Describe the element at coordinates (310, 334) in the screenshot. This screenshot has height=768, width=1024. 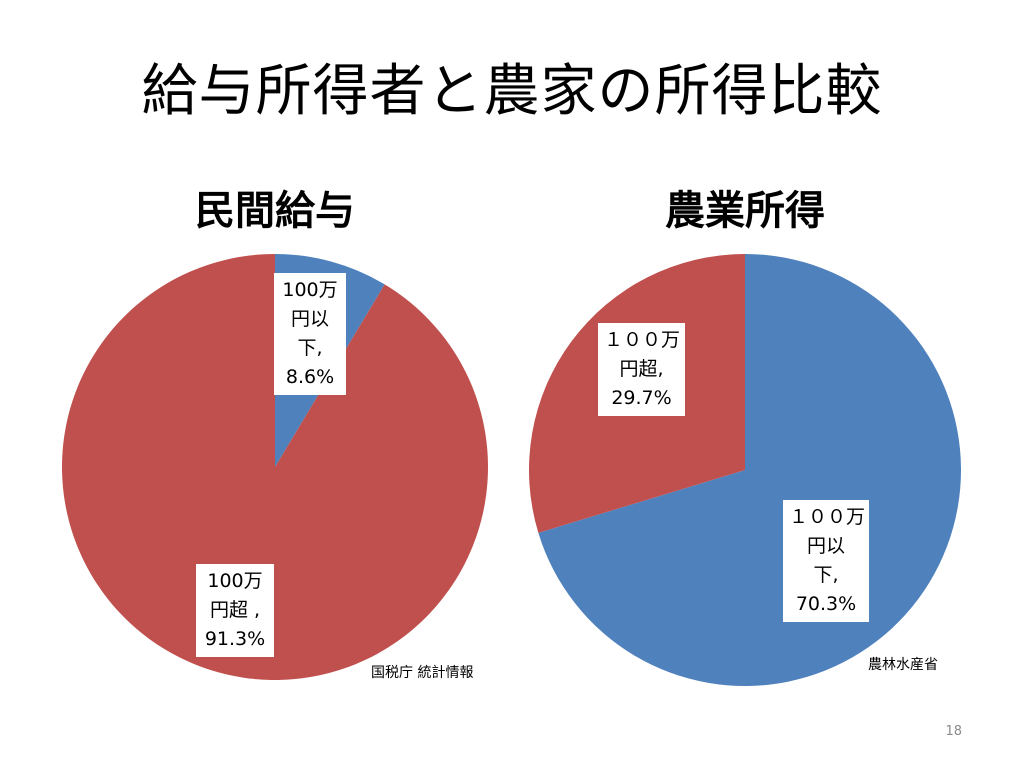
I see `slice-label-private-under-1m: 100万 円以 下, 8.6%` at that location.